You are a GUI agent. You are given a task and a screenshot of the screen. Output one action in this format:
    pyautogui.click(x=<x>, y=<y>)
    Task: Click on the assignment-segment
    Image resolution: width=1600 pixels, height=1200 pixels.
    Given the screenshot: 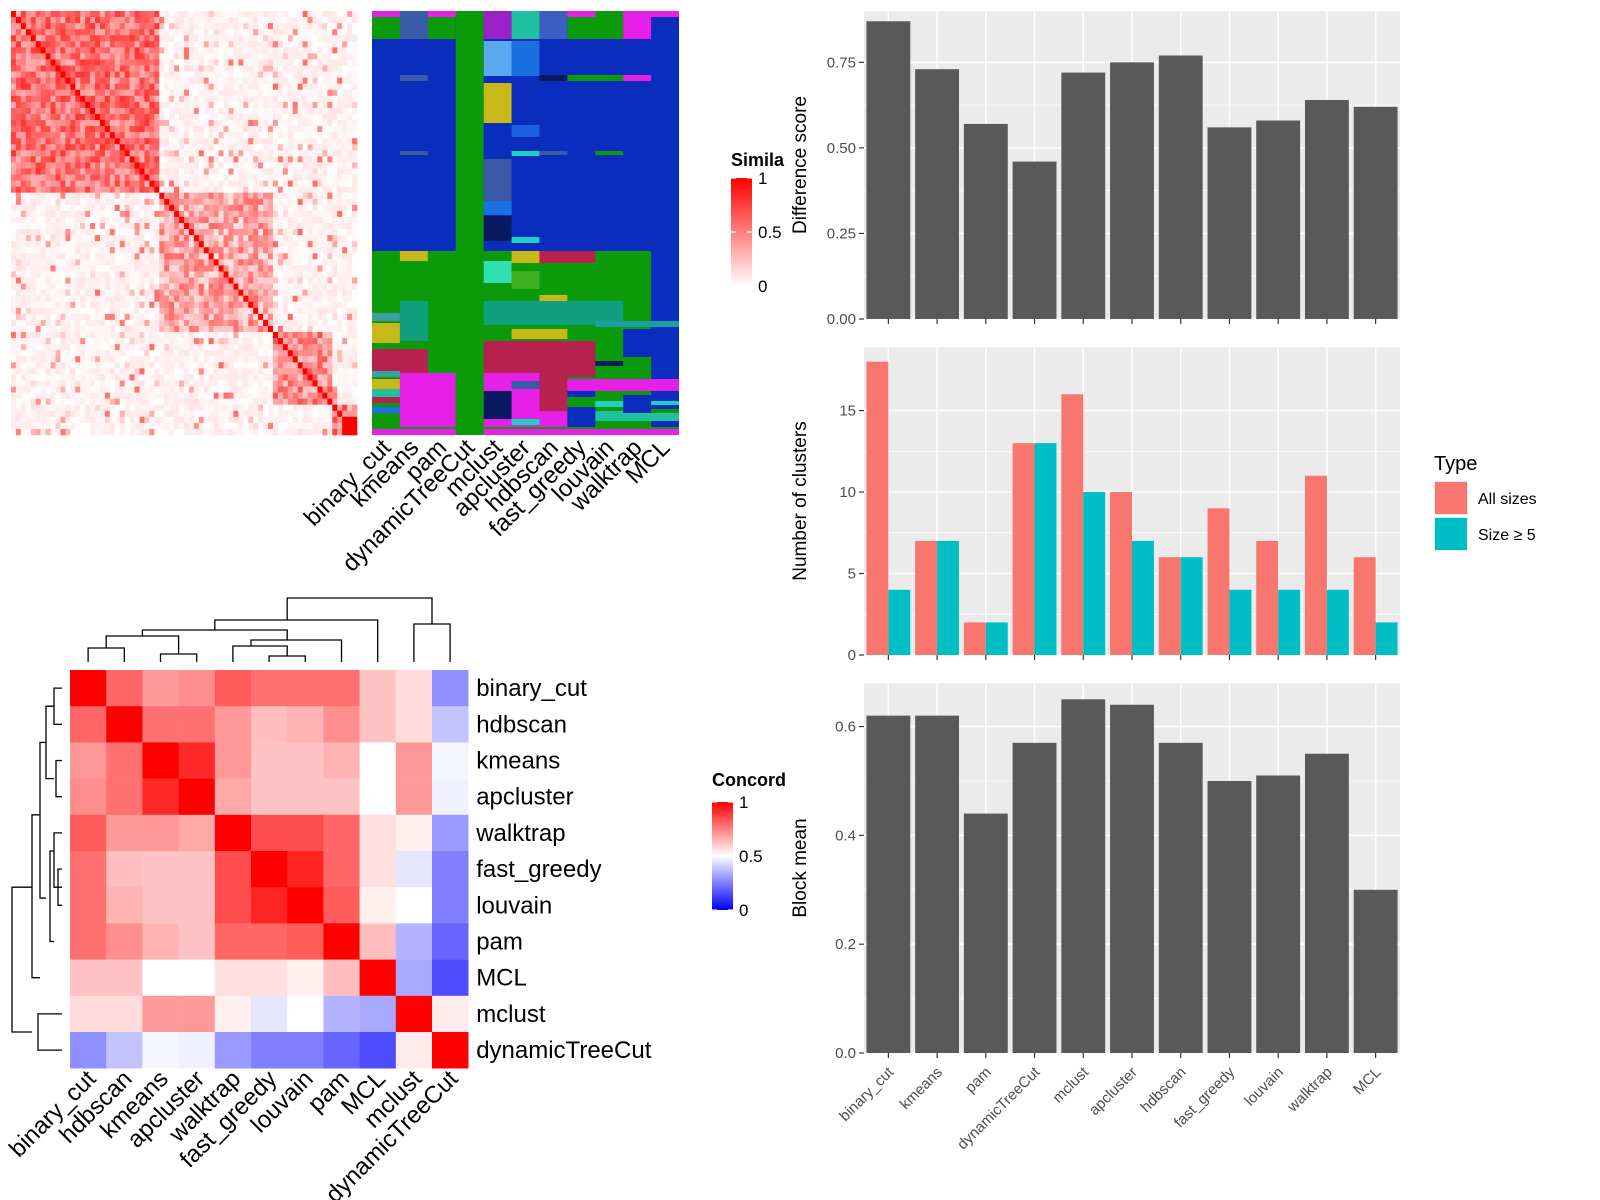 What is the action you would take?
    pyautogui.click(x=553, y=78)
    